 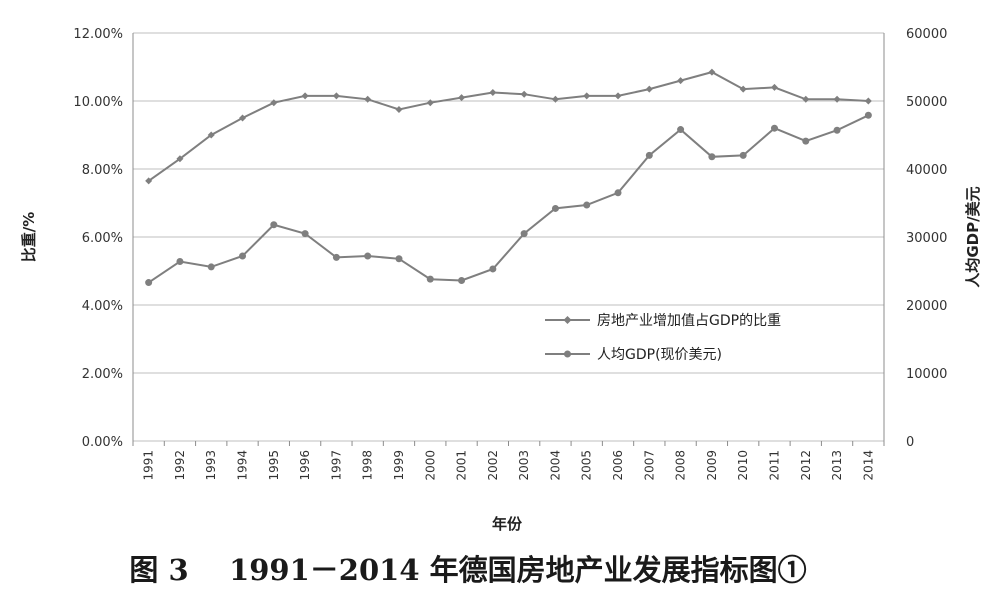 What do you see at coordinates (507, 524) in the screenshot?
I see `x-axis-title: 年份` at bounding box center [507, 524].